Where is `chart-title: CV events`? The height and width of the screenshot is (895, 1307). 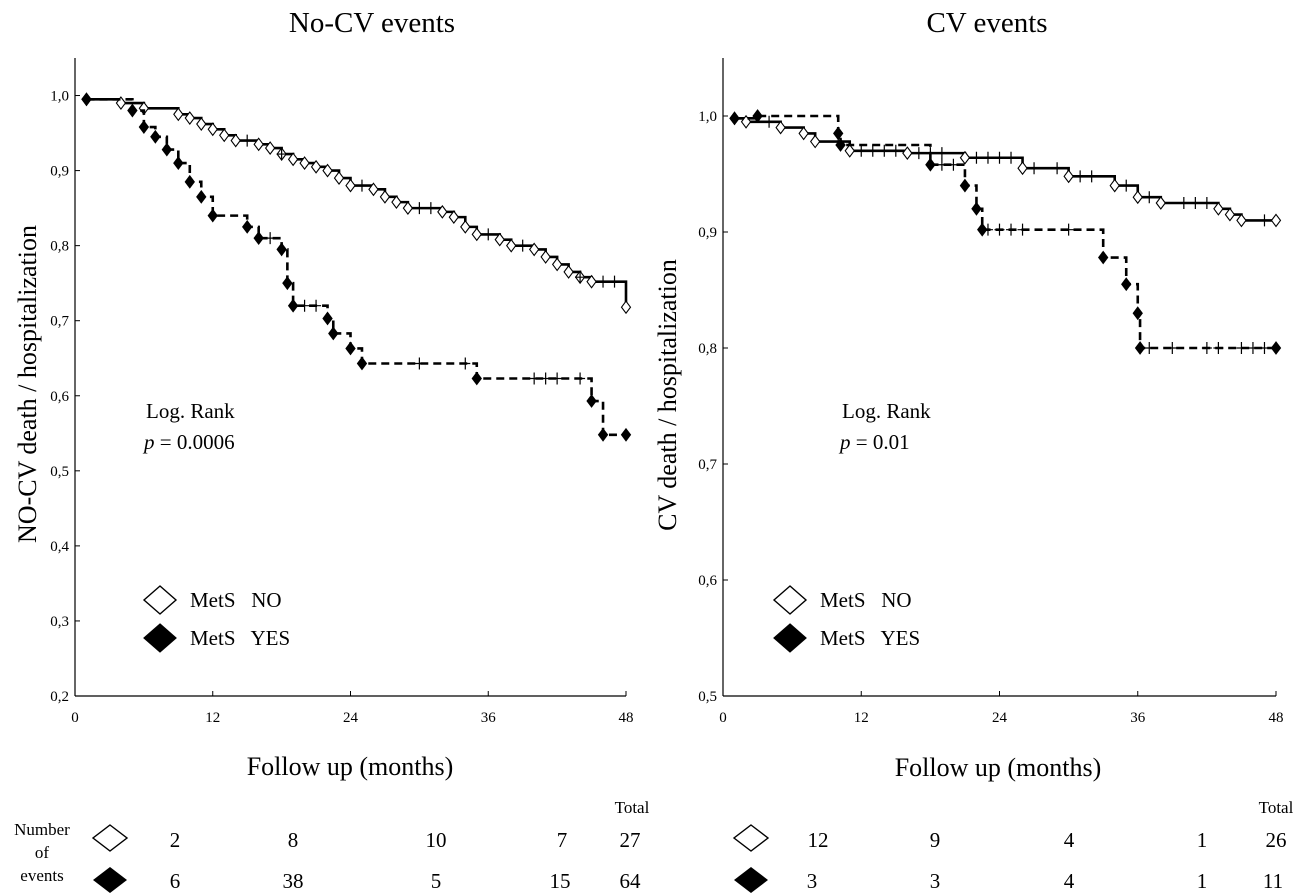 chart-title: CV events is located at coordinates (986, 23).